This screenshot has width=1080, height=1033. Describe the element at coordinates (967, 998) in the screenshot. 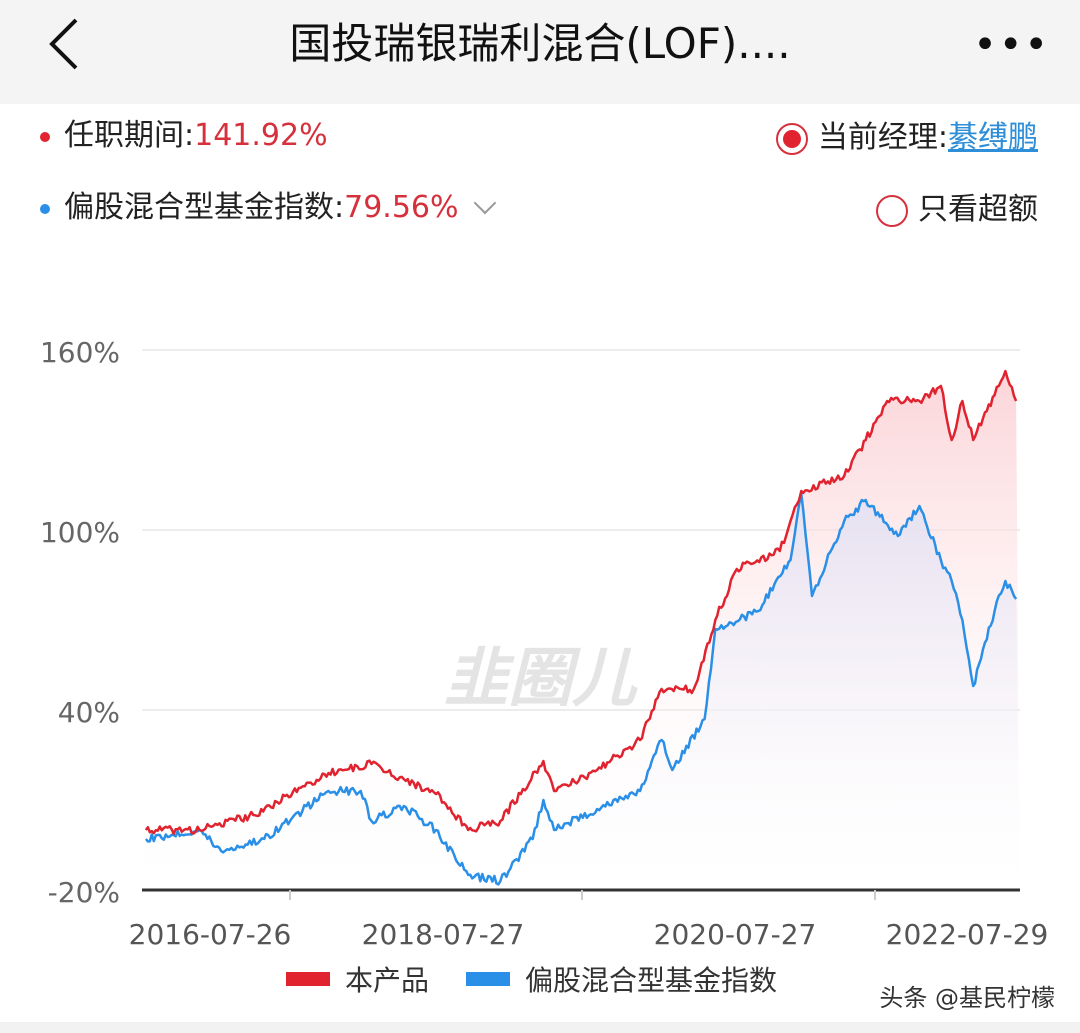

I see `attribution: 头条 @基民柠檬` at that location.